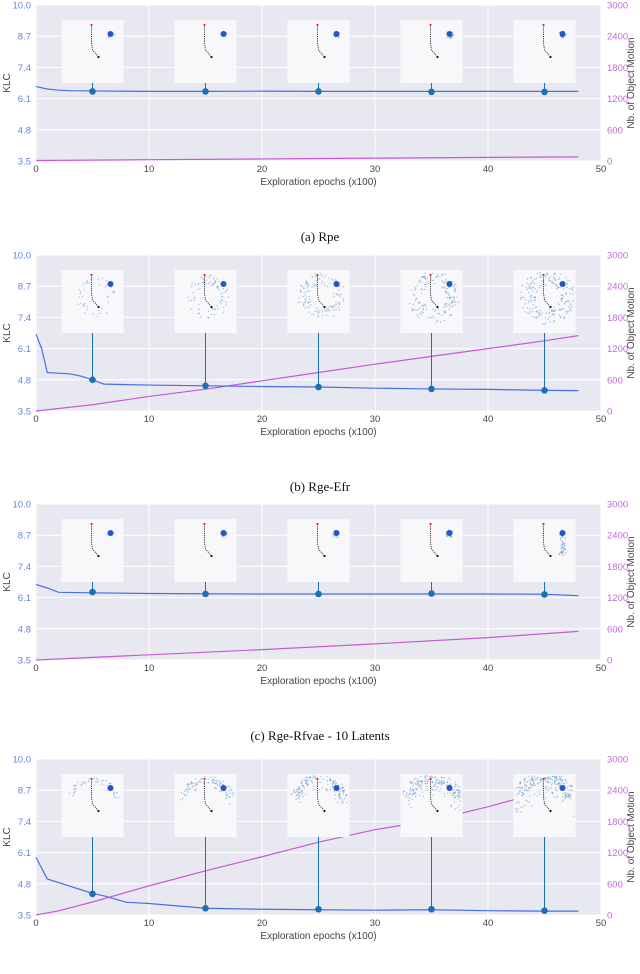  Describe the element at coordinates (617, 822) in the screenshot. I see `y2-tick-label: 1800` at that location.